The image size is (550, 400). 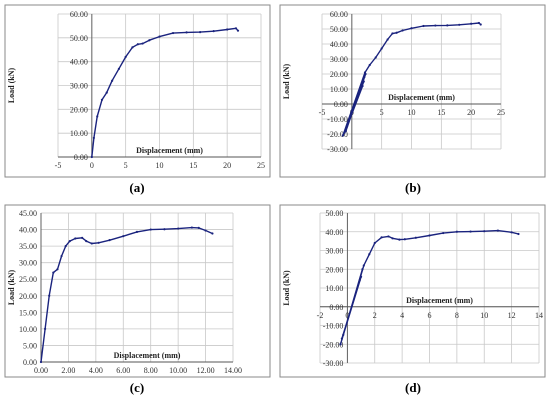 What do you see at coordinates (96, 370) in the screenshot?
I see `x-tick-label: 4.00` at bounding box center [96, 370].